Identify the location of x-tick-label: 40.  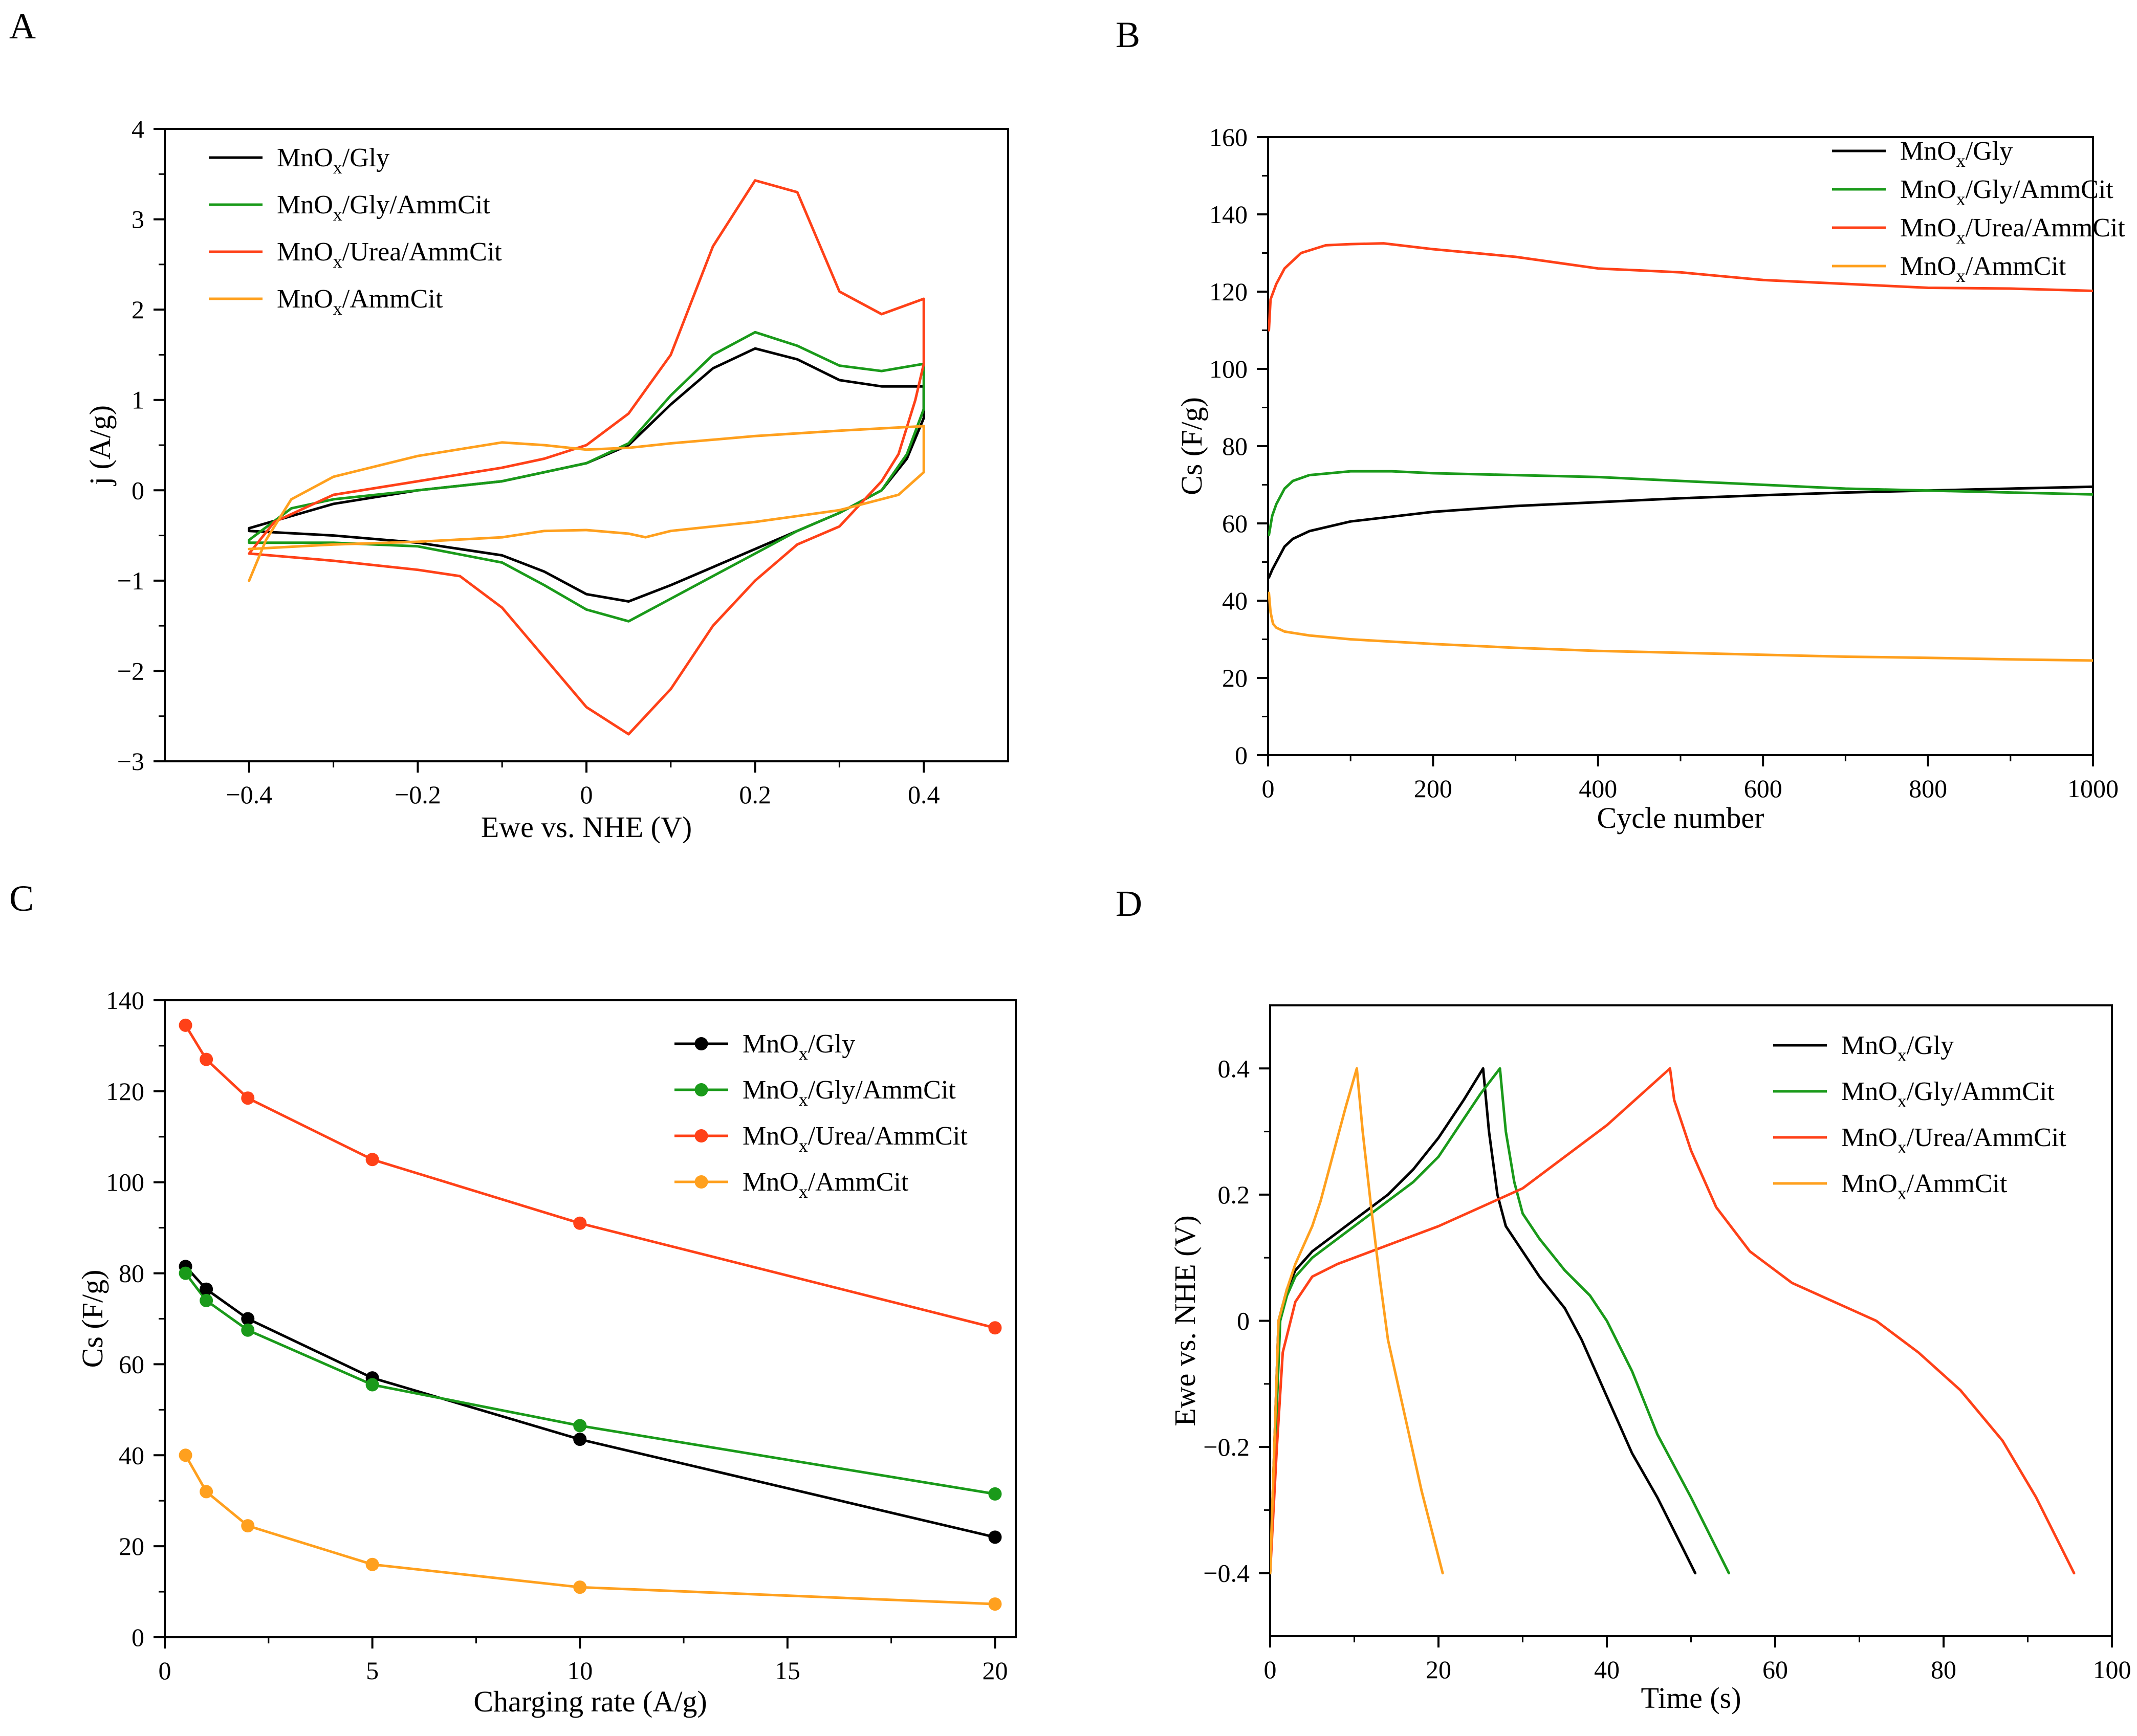
(1607, 1669).